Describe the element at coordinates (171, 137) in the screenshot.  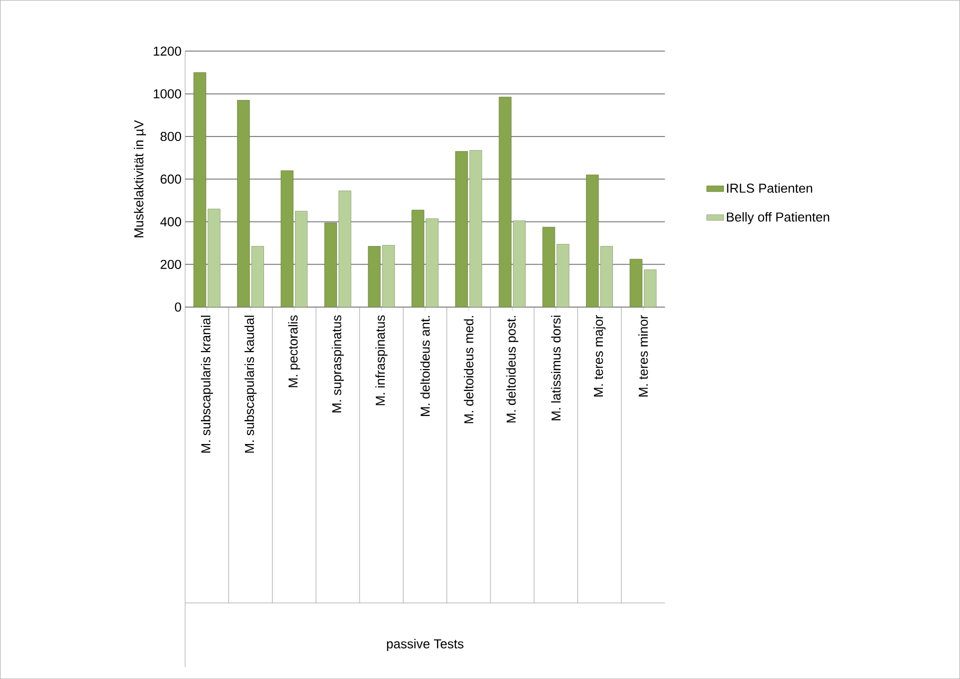
I see `y-tick-label: 800` at that location.